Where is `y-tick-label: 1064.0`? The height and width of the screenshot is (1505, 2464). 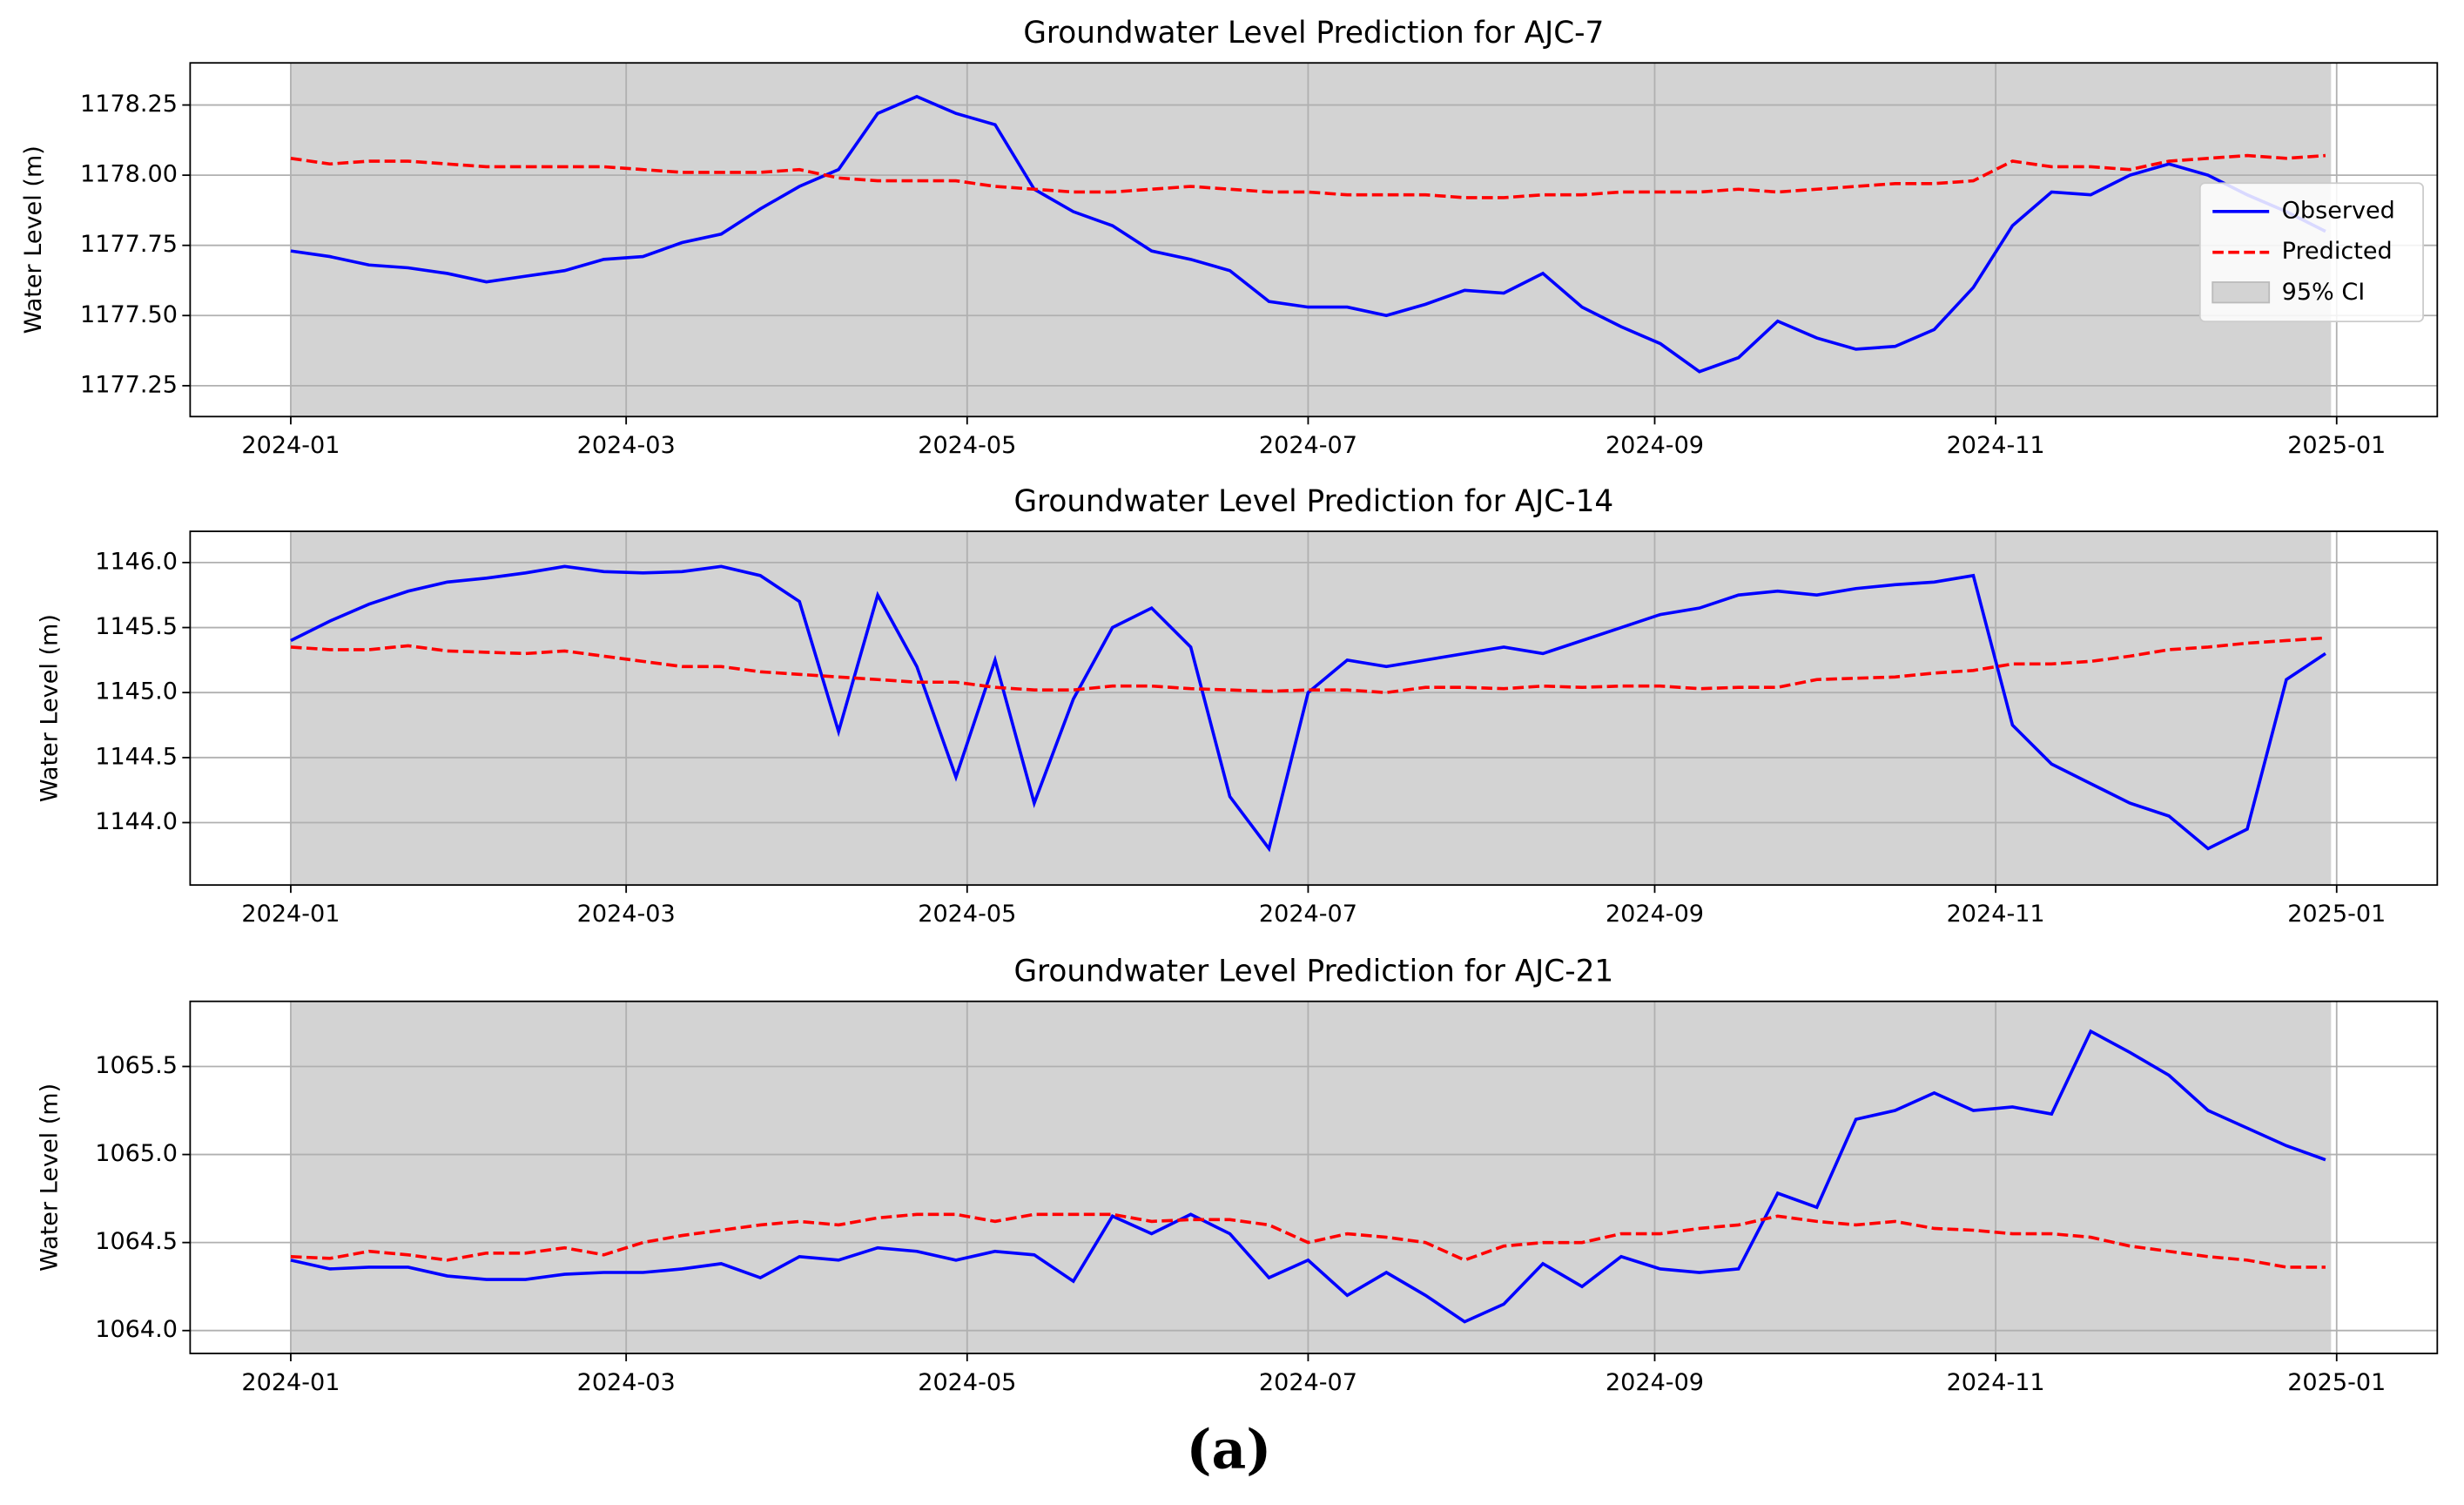 y-tick-label: 1064.0 is located at coordinates (136, 1329).